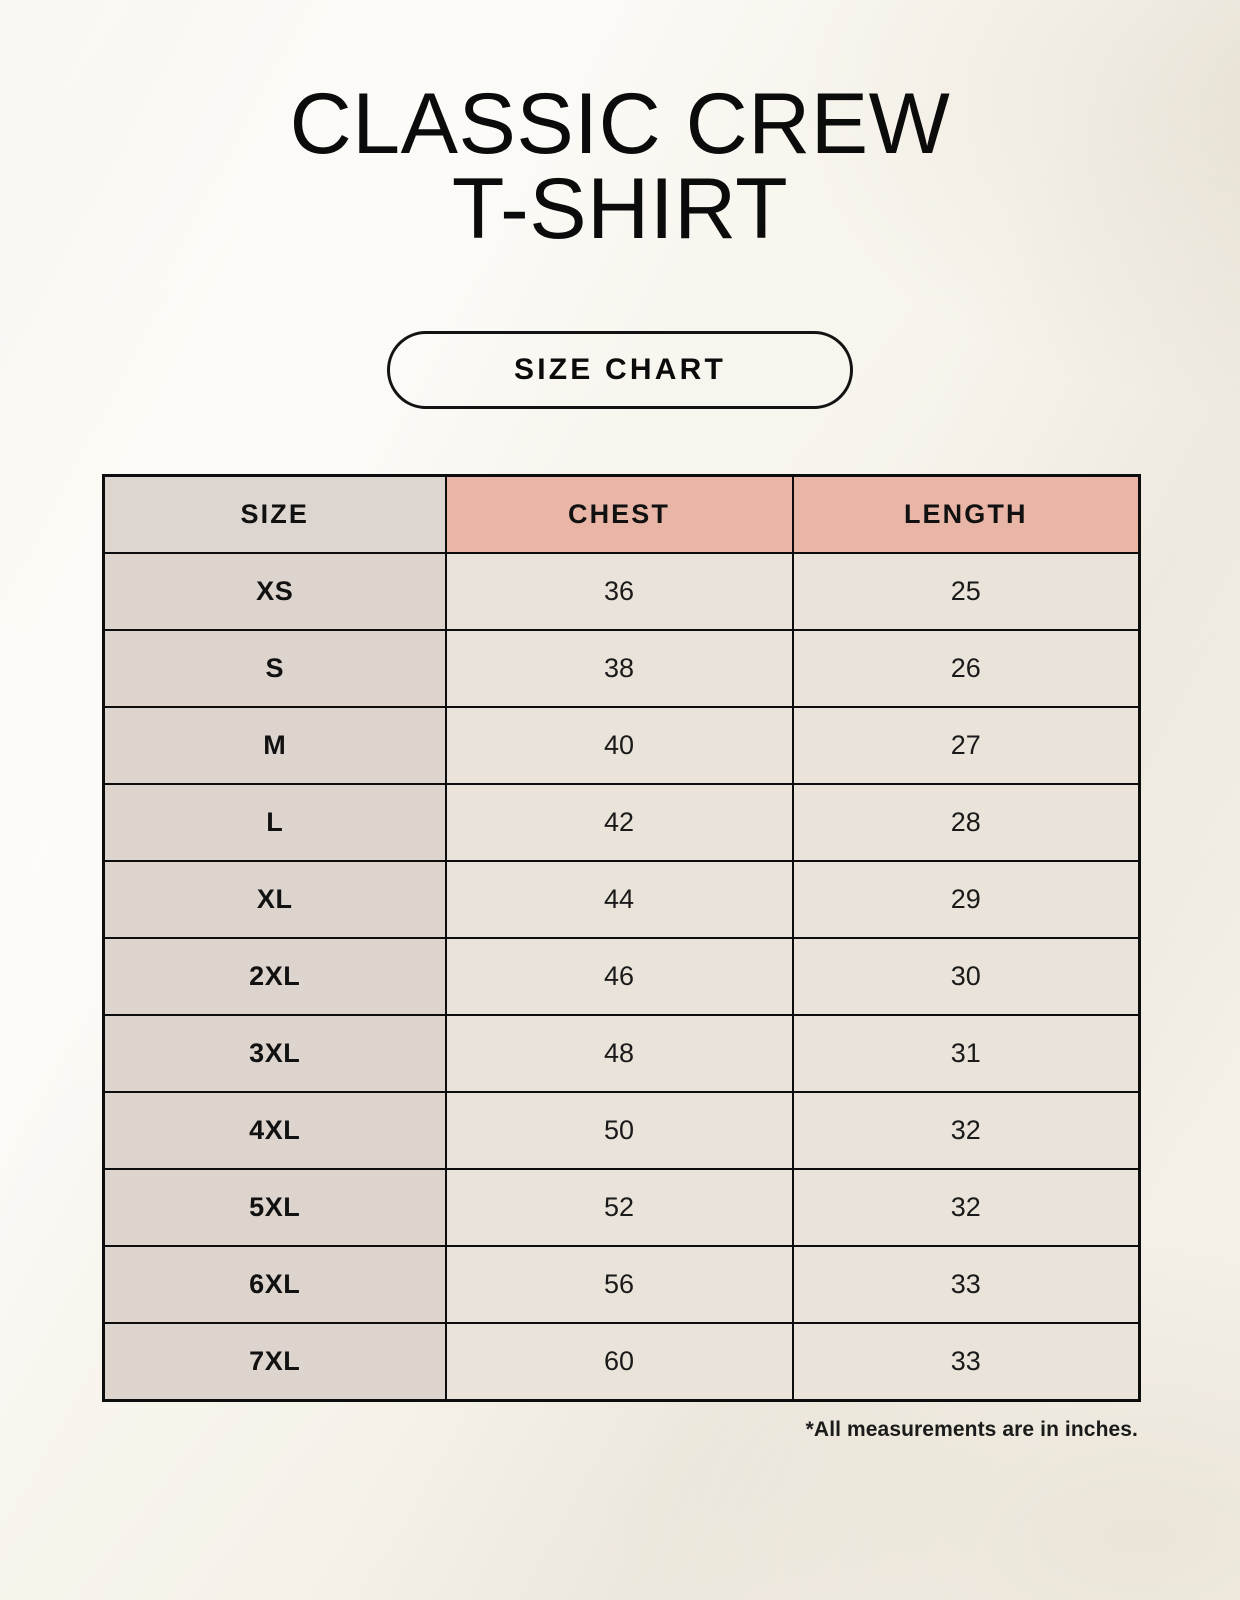 This screenshot has height=1600, width=1240. Describe the element at coordinates (619, 823) in the screenshot. I see `cell-chest: 42` at that location.